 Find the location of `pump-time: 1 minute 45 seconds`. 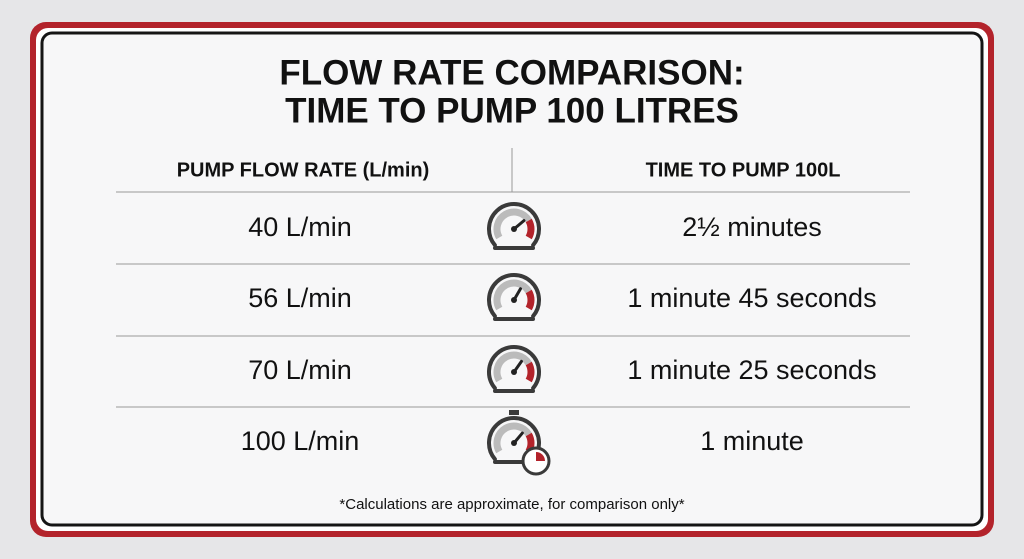

pump-time: 1 minute 45 seconds is located at coordinates (751, 298).